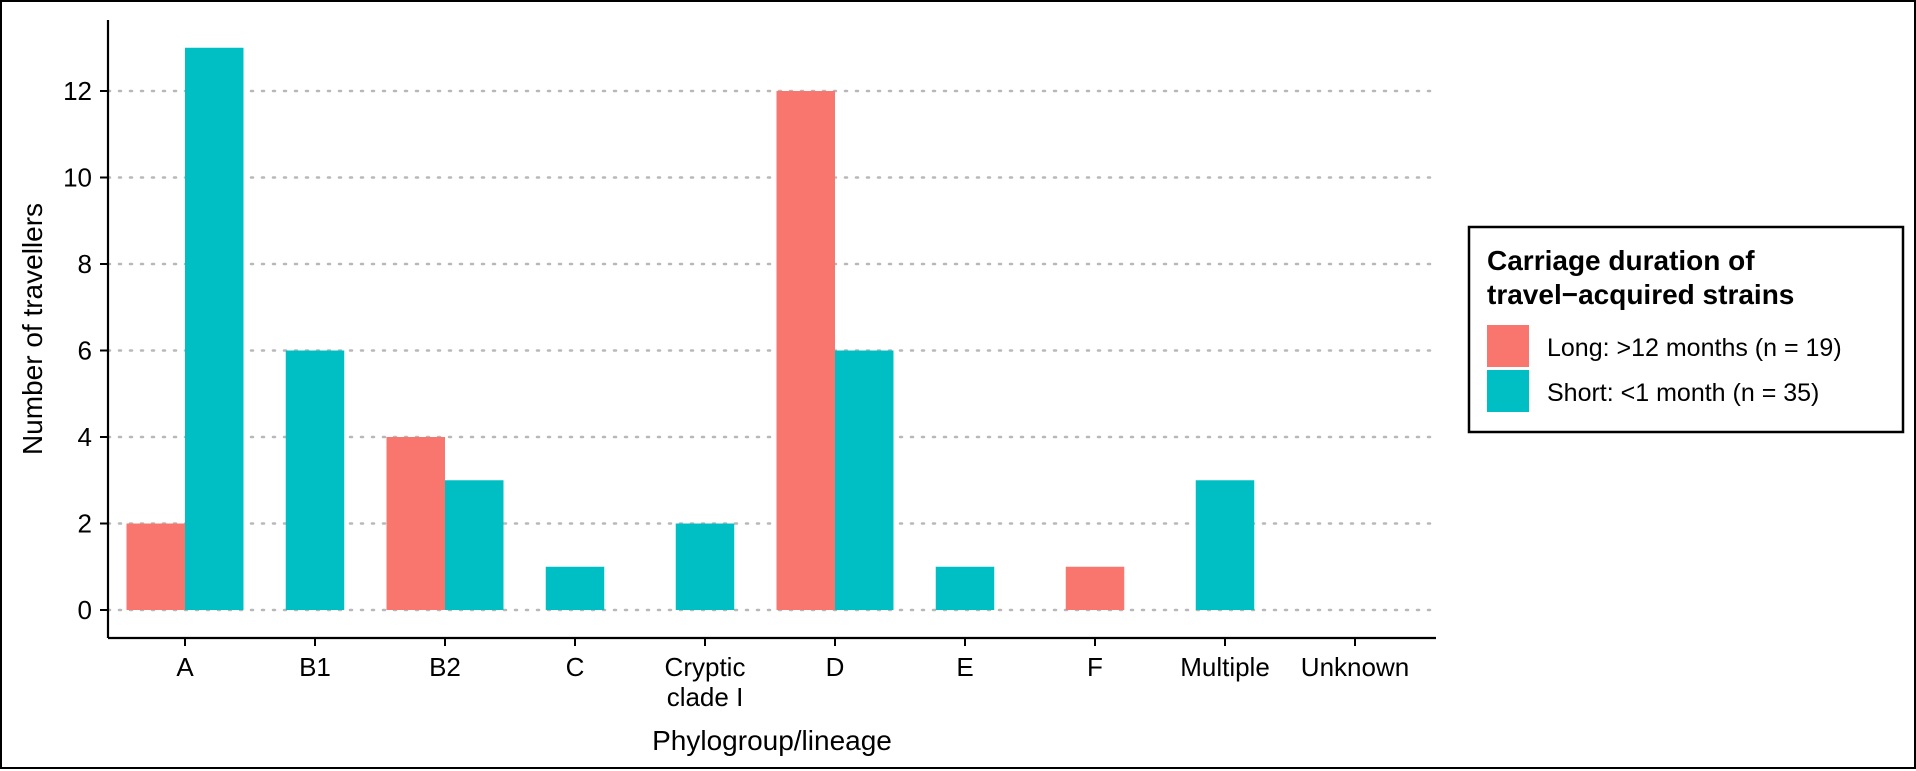 The width and height of the screenshot is (1916, 771). Describe the element at coordinates (1225, 667) in the screenshot. I see `x-tick-label: Multiple` at that location.